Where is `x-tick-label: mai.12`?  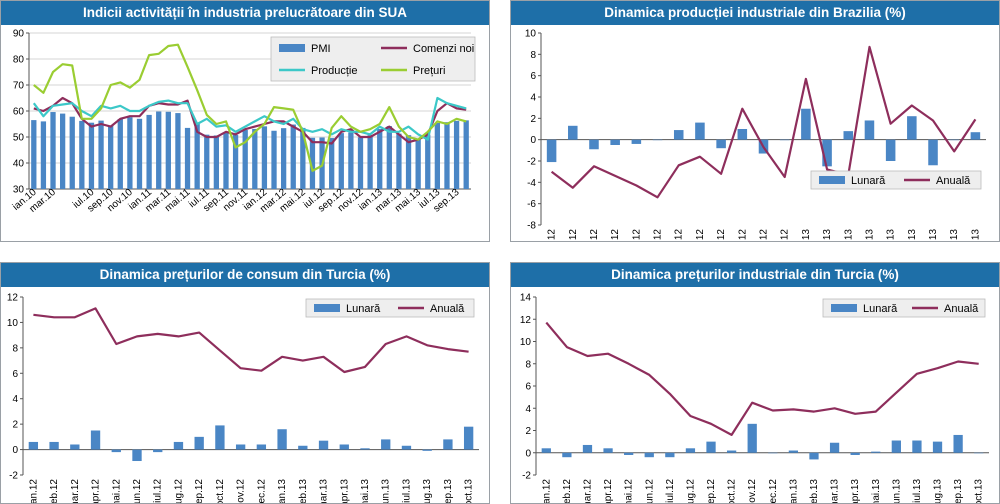
x-tick-label: mai.12 is located at coordinates (629, 491).